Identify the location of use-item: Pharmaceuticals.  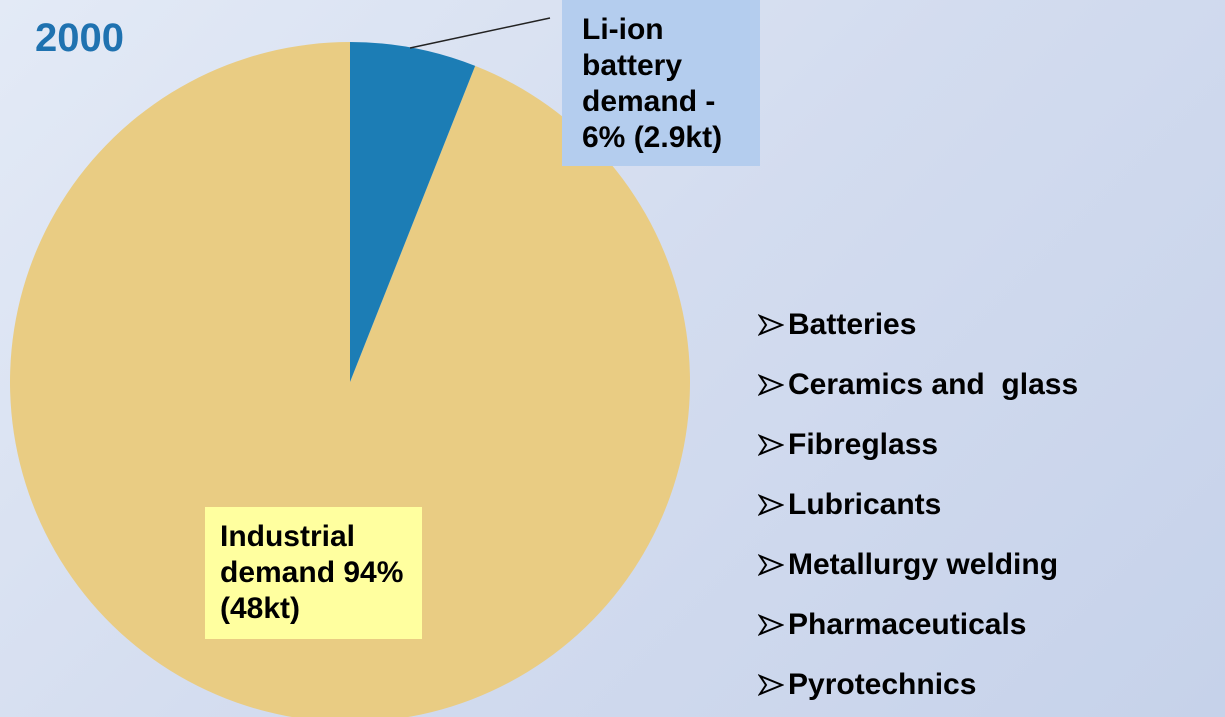
(918, 625).